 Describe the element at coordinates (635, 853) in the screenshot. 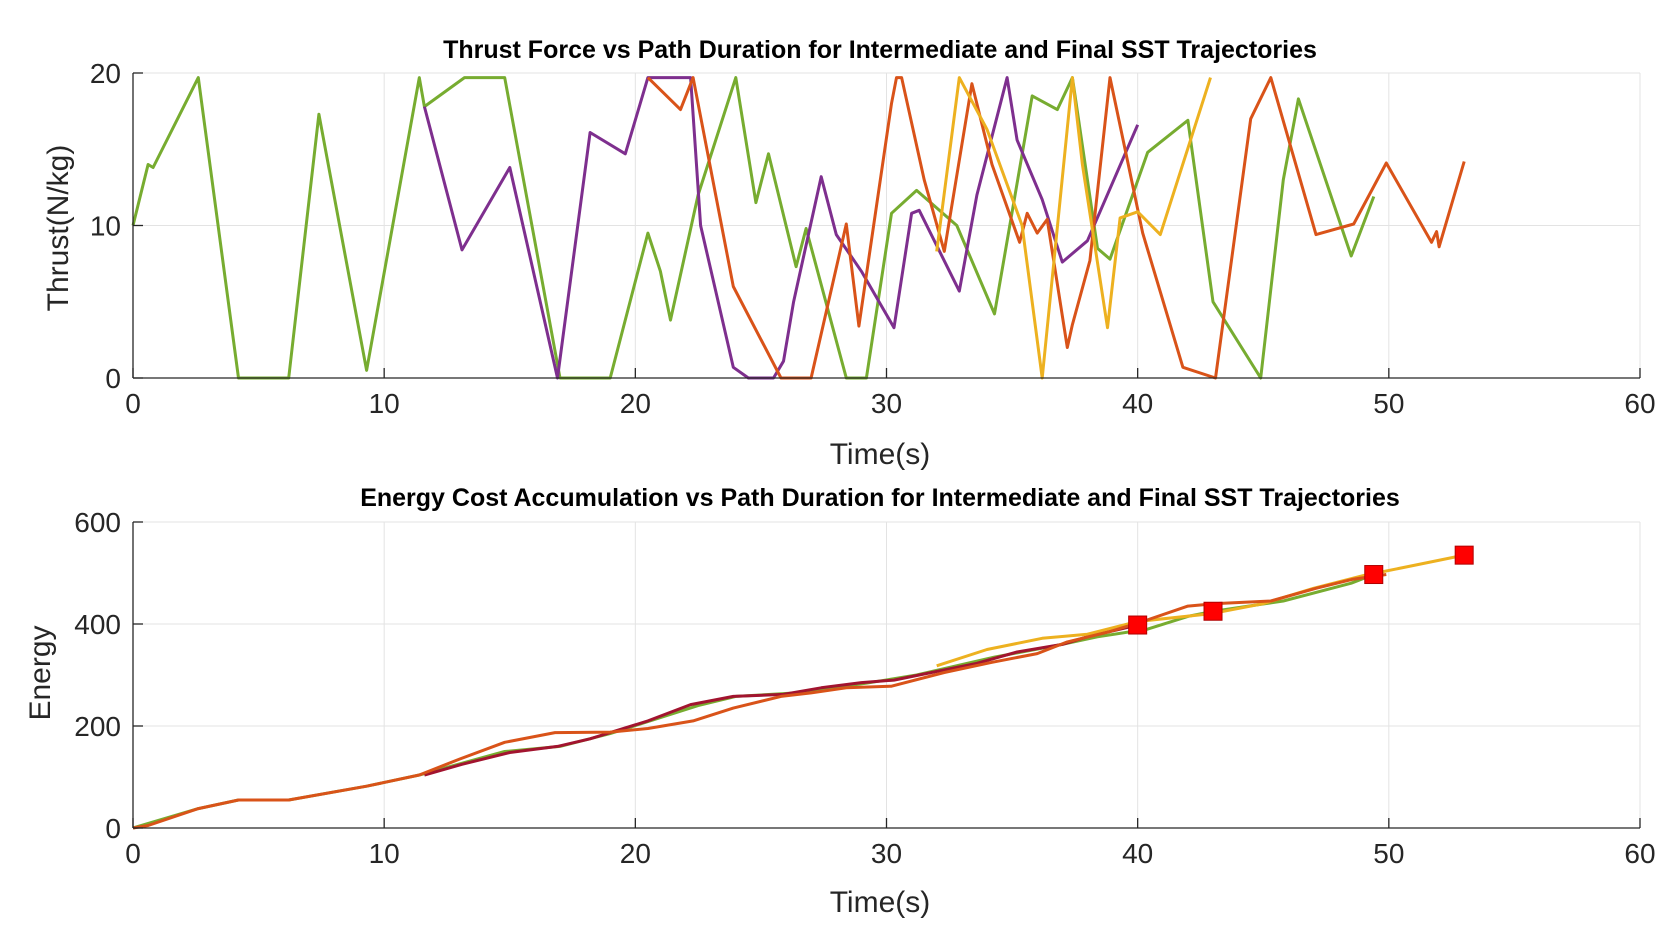

I see `energy-x-tick-label-2: 20` at that location.